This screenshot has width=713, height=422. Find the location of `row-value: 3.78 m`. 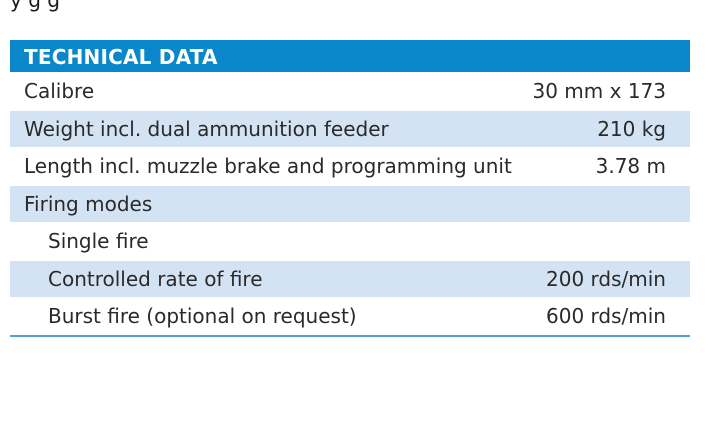

row-value: 3.78 m is located at coordinates (630, 166).